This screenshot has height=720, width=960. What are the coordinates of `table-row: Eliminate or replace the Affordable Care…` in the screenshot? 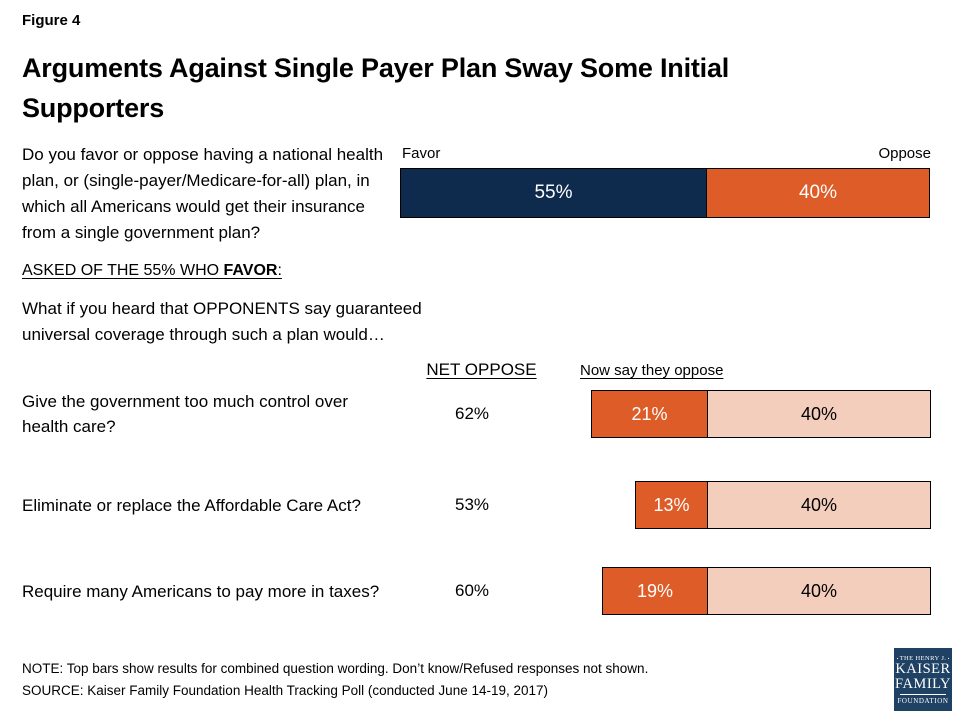 It's located at (480, 505).